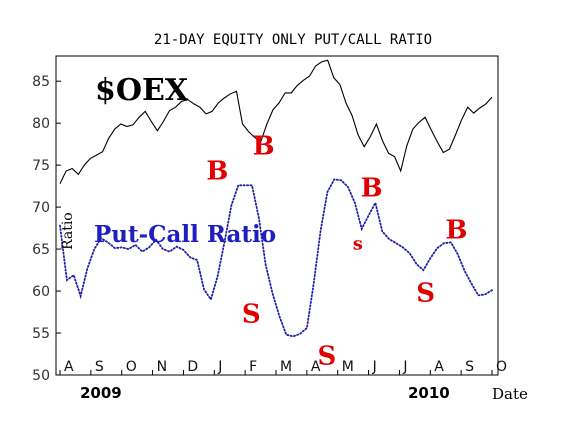  I want to click on y-tick-label: 80, so click(41, 124).